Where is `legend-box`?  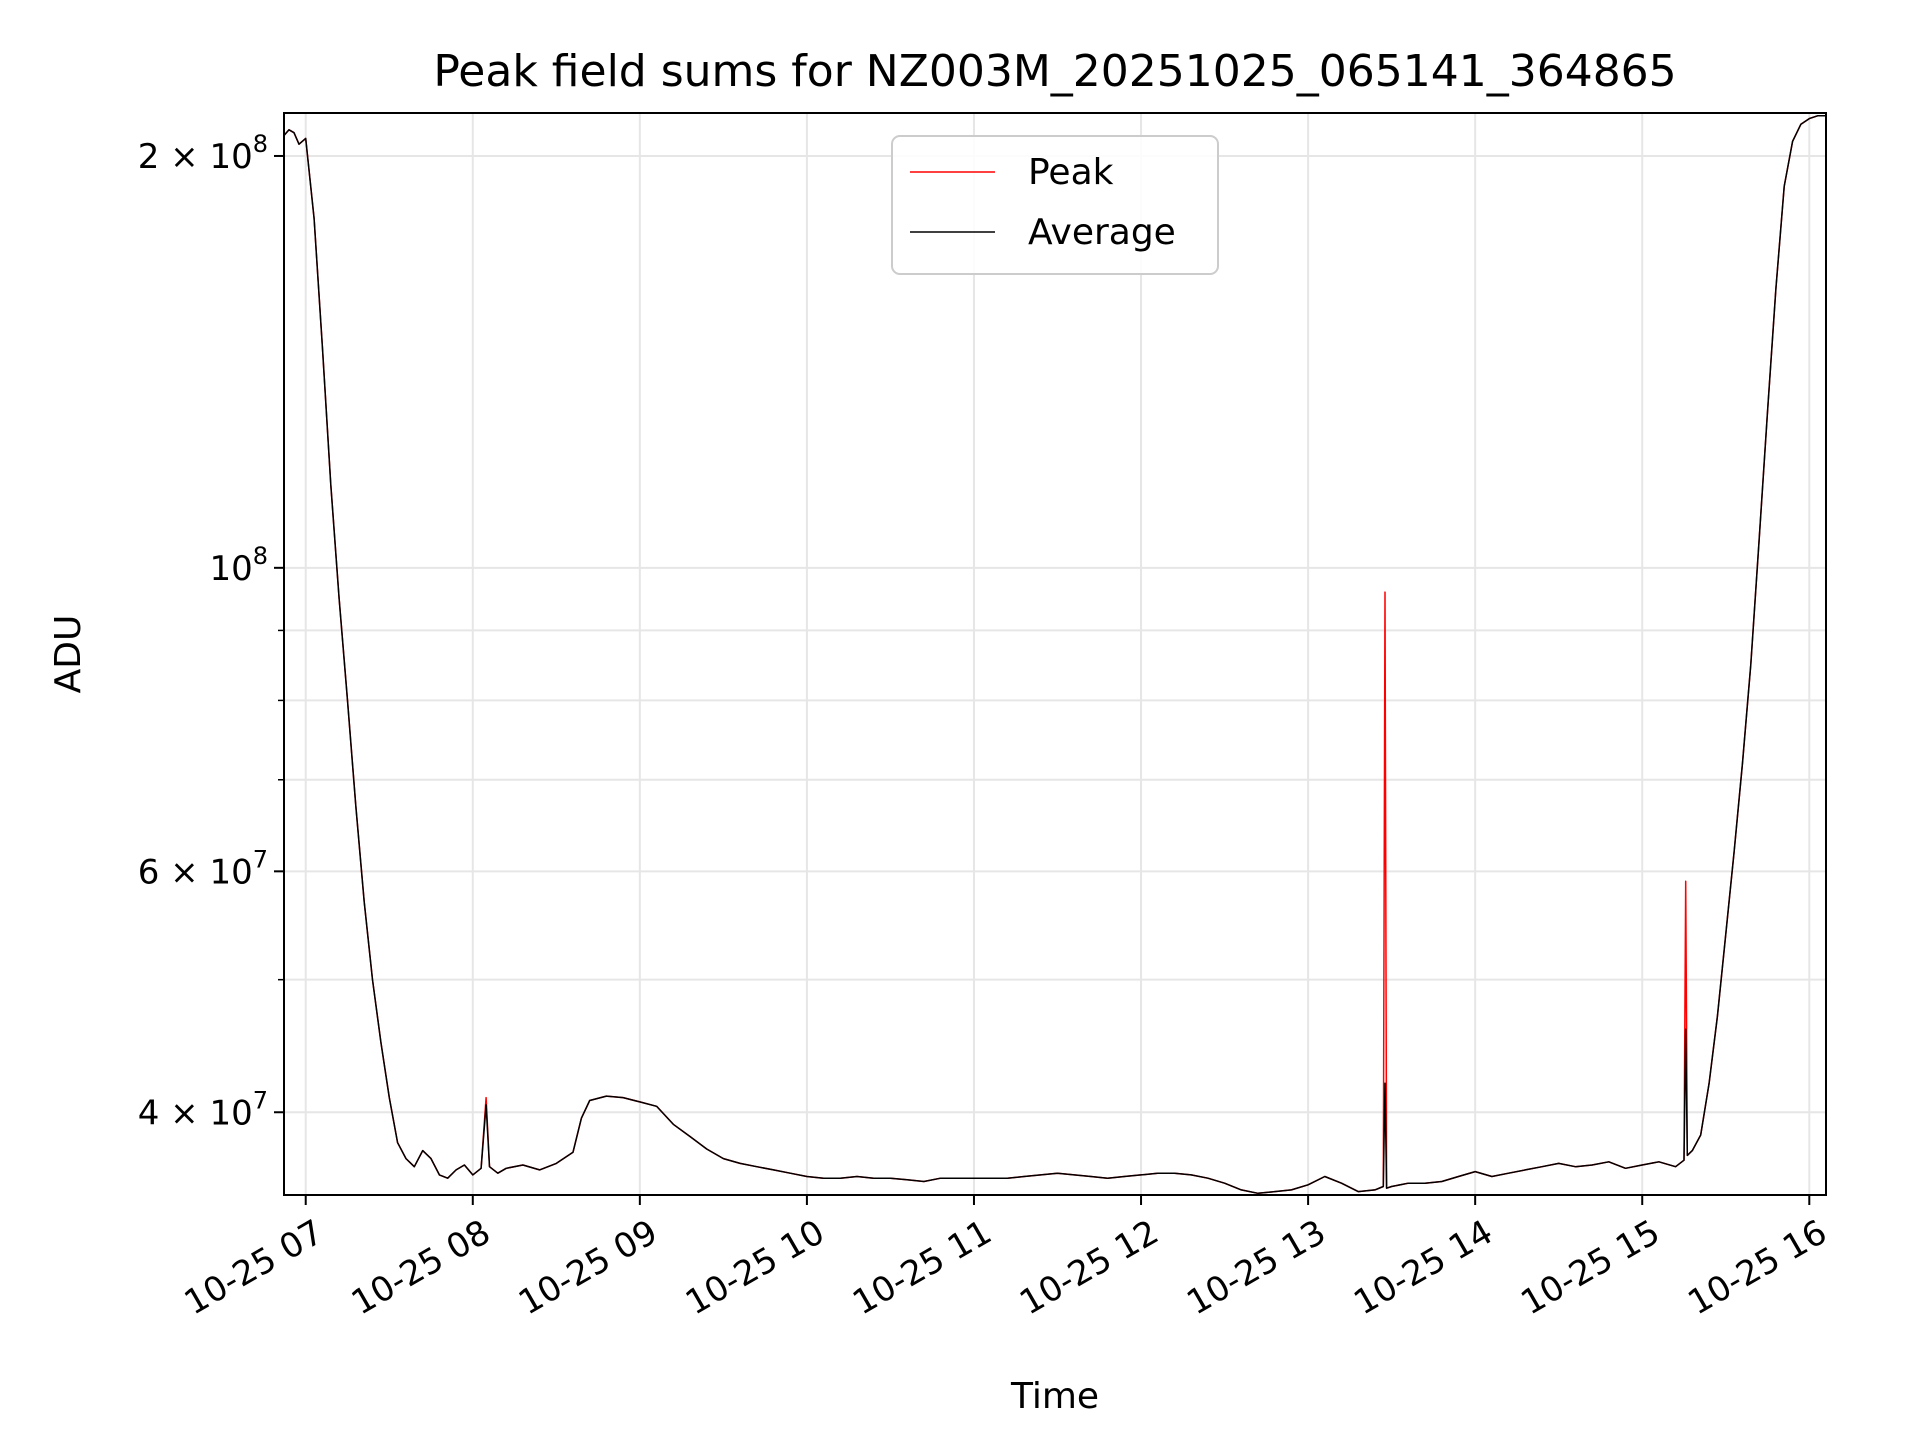
legend-box is located at coordinates (1055, 205).